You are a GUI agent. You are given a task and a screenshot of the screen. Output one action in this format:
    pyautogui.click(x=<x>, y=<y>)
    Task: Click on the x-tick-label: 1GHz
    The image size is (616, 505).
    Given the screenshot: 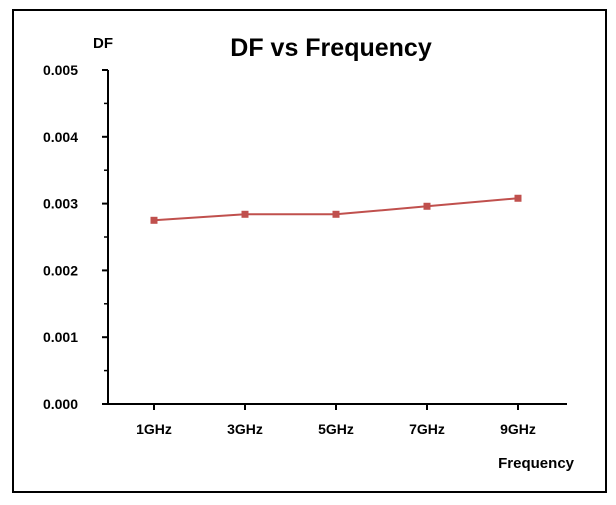 What is the action you would take?
    pyautogui.click(x=154, y=429)
    